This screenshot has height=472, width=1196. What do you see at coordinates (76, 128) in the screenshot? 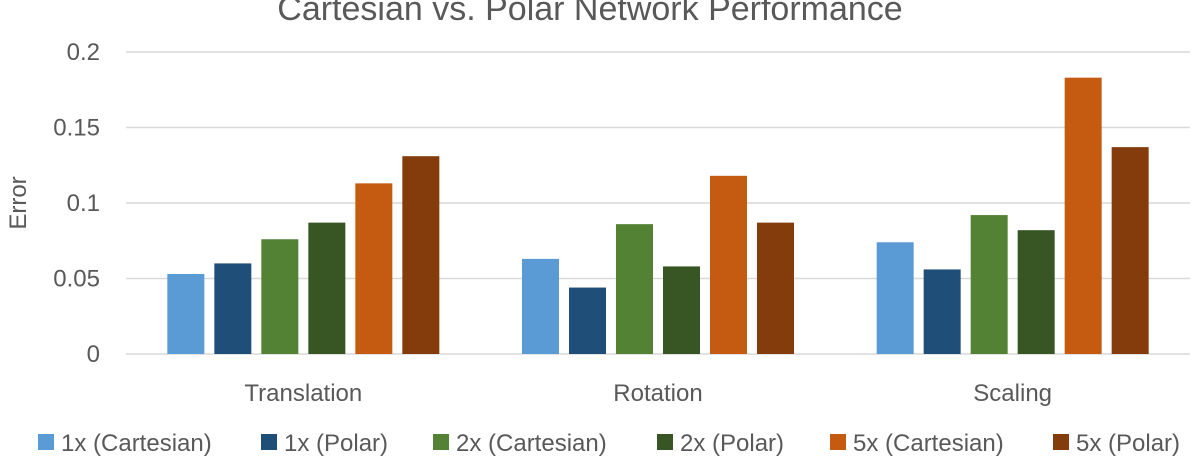
I see `y-tick-label: 0.15` at bounding box center [76, 128].